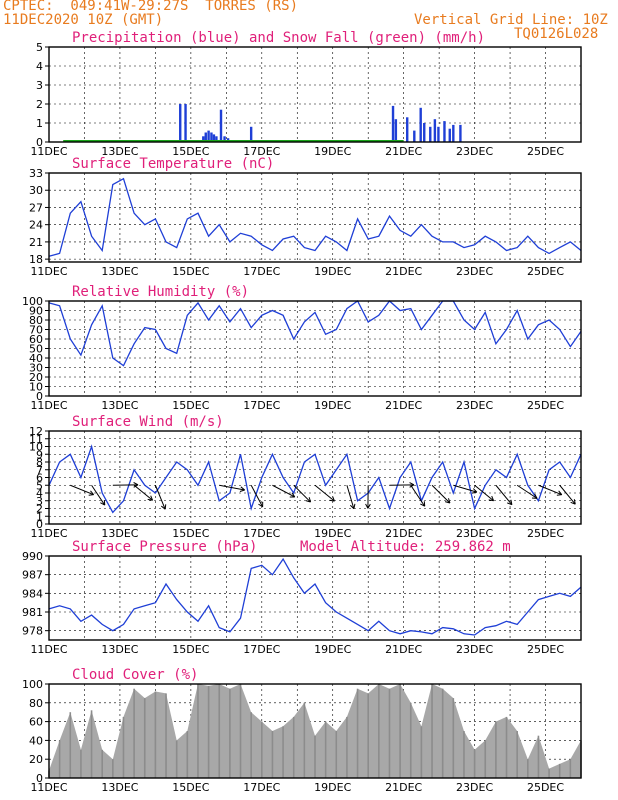  What do you see at coordinates (39, 454) in the screenshot?
I see `y-tick-label: 9` at bounding box center [39, 454].